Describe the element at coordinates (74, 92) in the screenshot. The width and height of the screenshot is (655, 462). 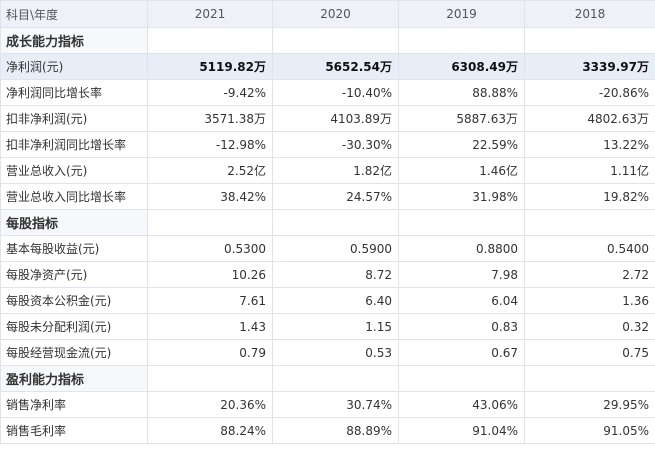
I see `row-label: 净利润同比增长率` at that location.